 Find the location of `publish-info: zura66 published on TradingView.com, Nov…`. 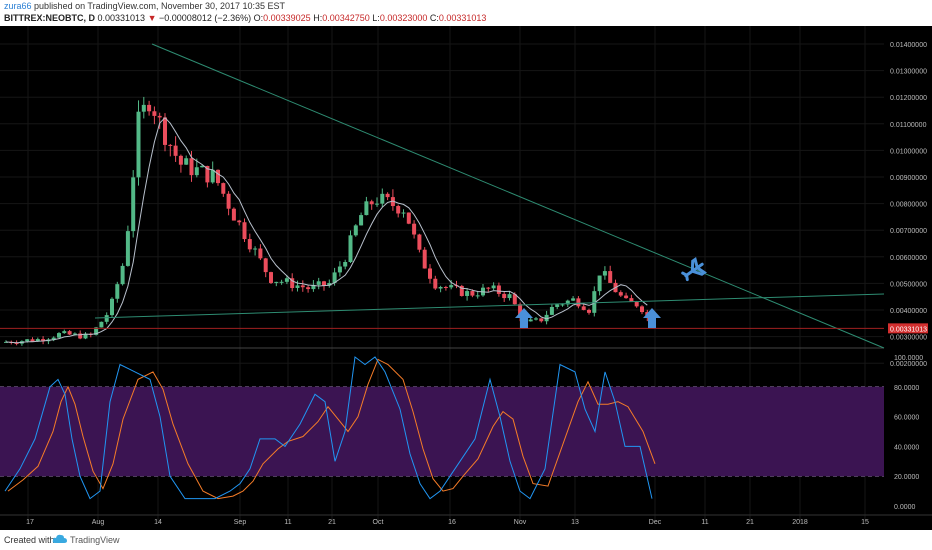

publish-info: zura66 published on TradingView.com, Nov… is located at coordinates (144, 6).